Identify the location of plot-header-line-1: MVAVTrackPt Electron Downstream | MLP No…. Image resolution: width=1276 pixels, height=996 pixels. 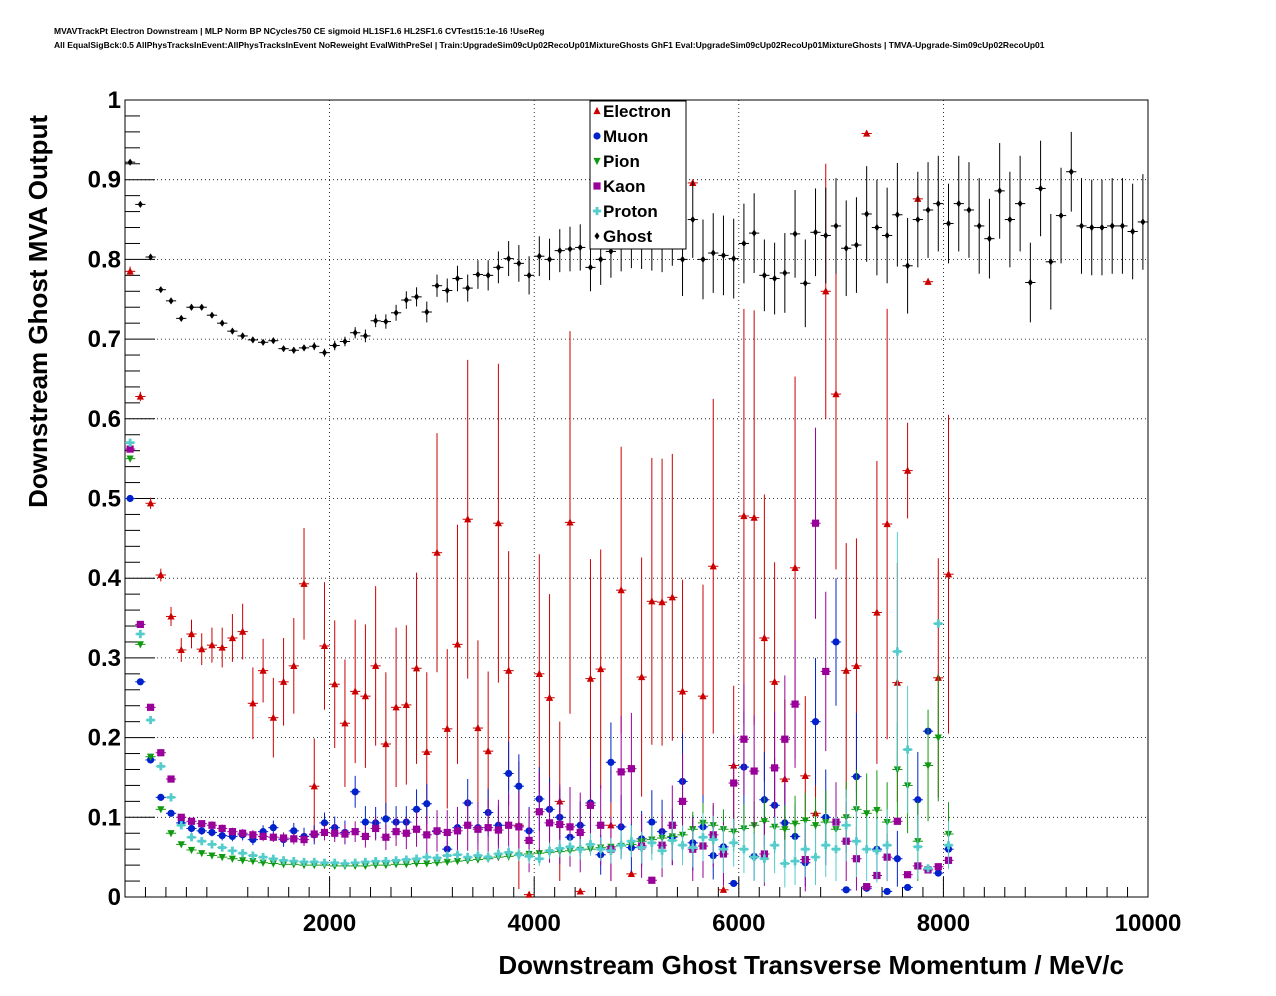
(299, 31).